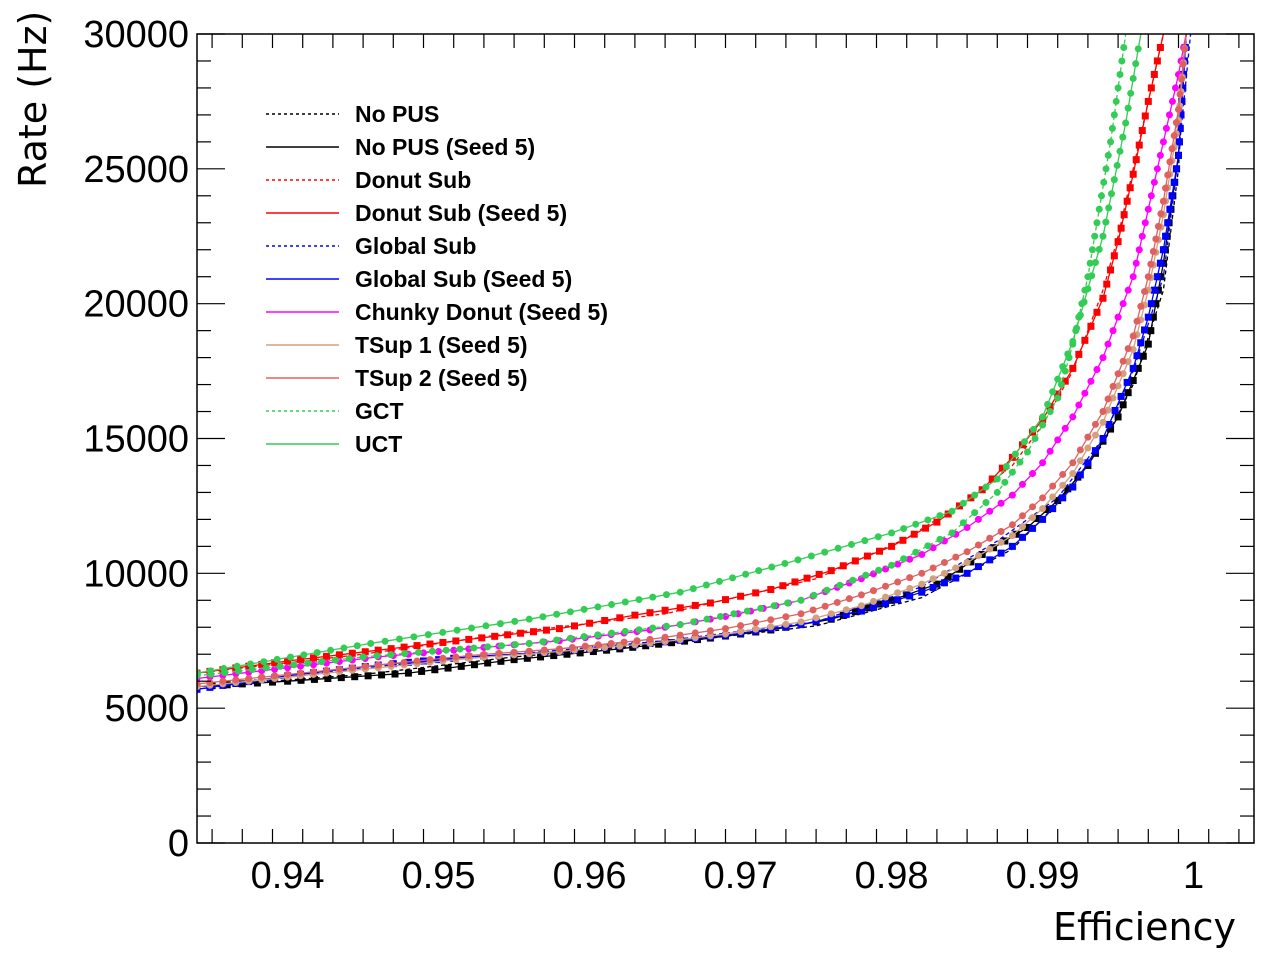 The width and height of the screenshot is (1270, 960). Describe the element at coordinates (1144, 927) in the screenshot. I see `x-axis-title: Efficiency` at that location.